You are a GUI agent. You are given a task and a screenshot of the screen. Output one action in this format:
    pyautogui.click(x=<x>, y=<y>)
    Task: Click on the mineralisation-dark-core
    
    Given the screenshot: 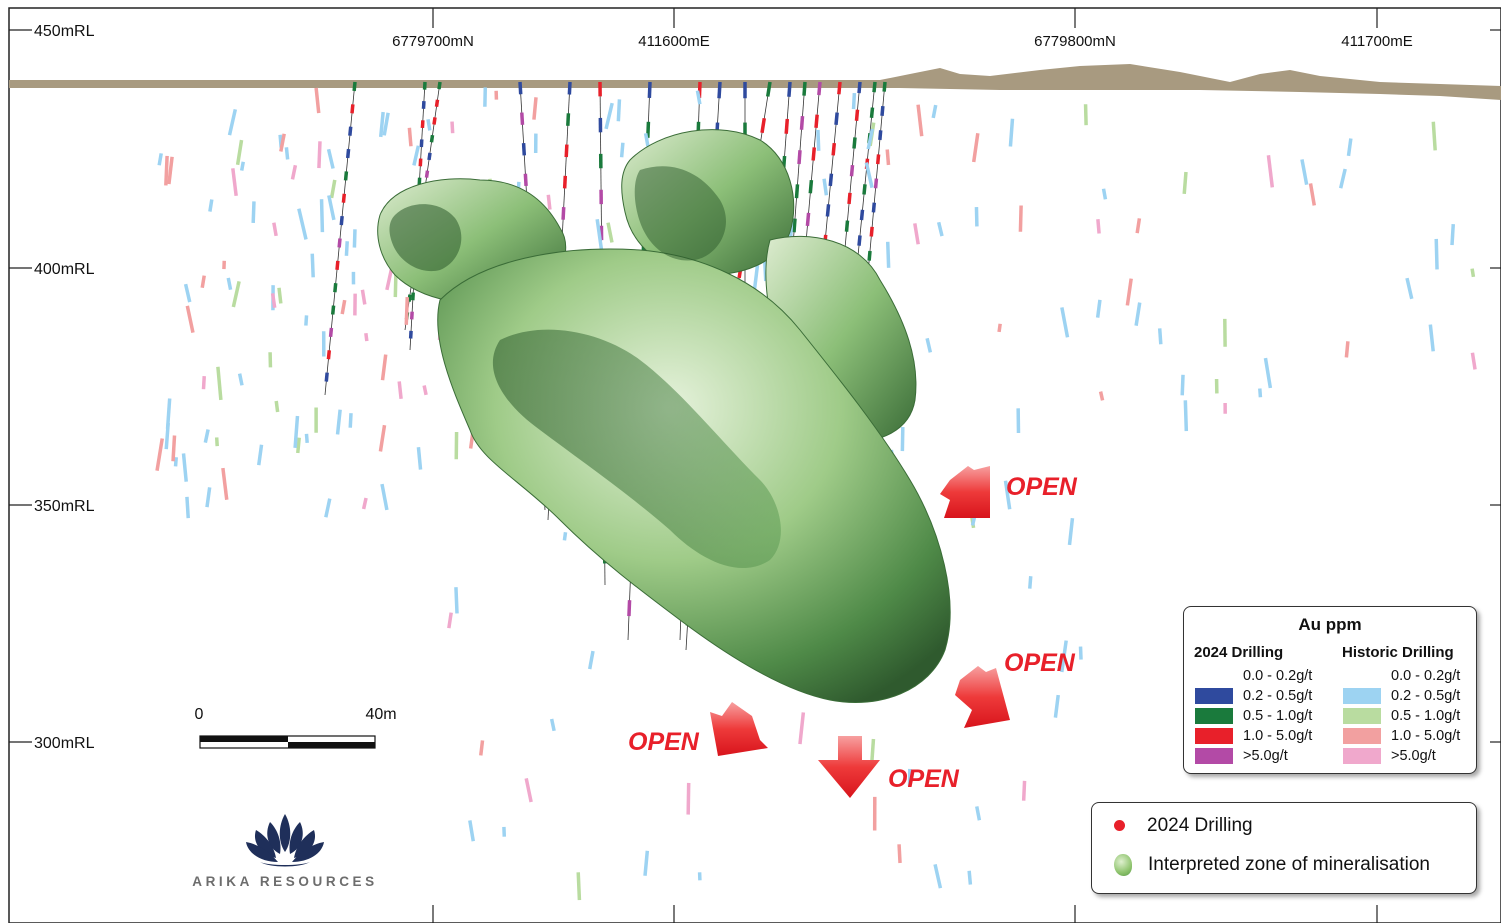 What is the action you would take?
    pyautogui.click(x=636, y=449)
    